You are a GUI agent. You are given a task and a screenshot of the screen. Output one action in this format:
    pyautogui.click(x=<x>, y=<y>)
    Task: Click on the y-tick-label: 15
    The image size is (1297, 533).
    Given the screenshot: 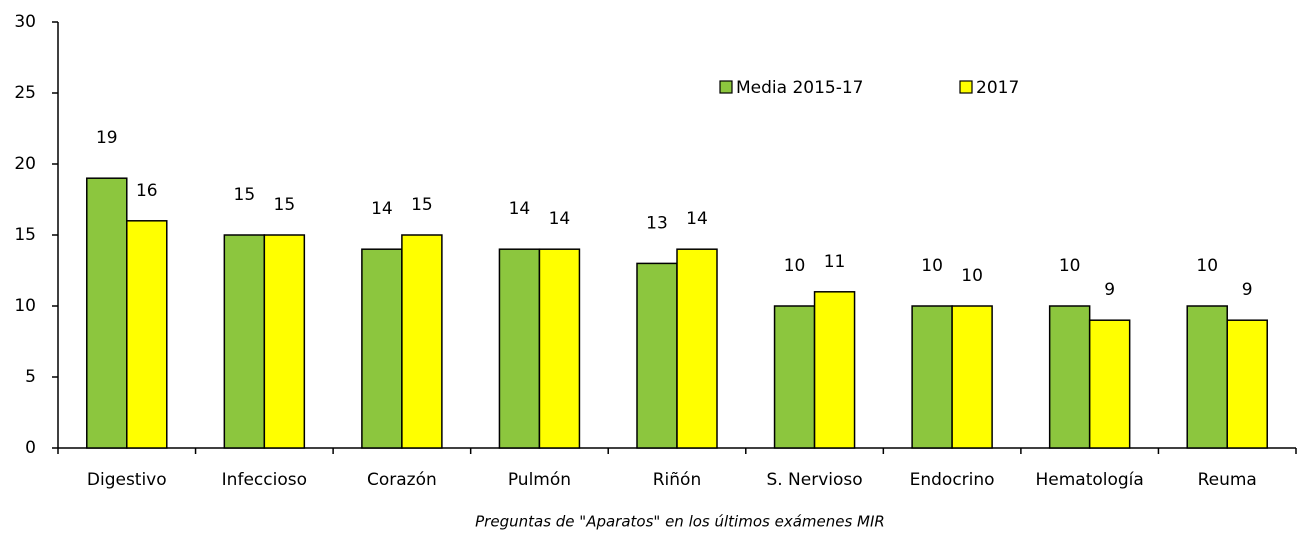 What is the action you would take?
    pyautogui.click(x=25, y=235)
    